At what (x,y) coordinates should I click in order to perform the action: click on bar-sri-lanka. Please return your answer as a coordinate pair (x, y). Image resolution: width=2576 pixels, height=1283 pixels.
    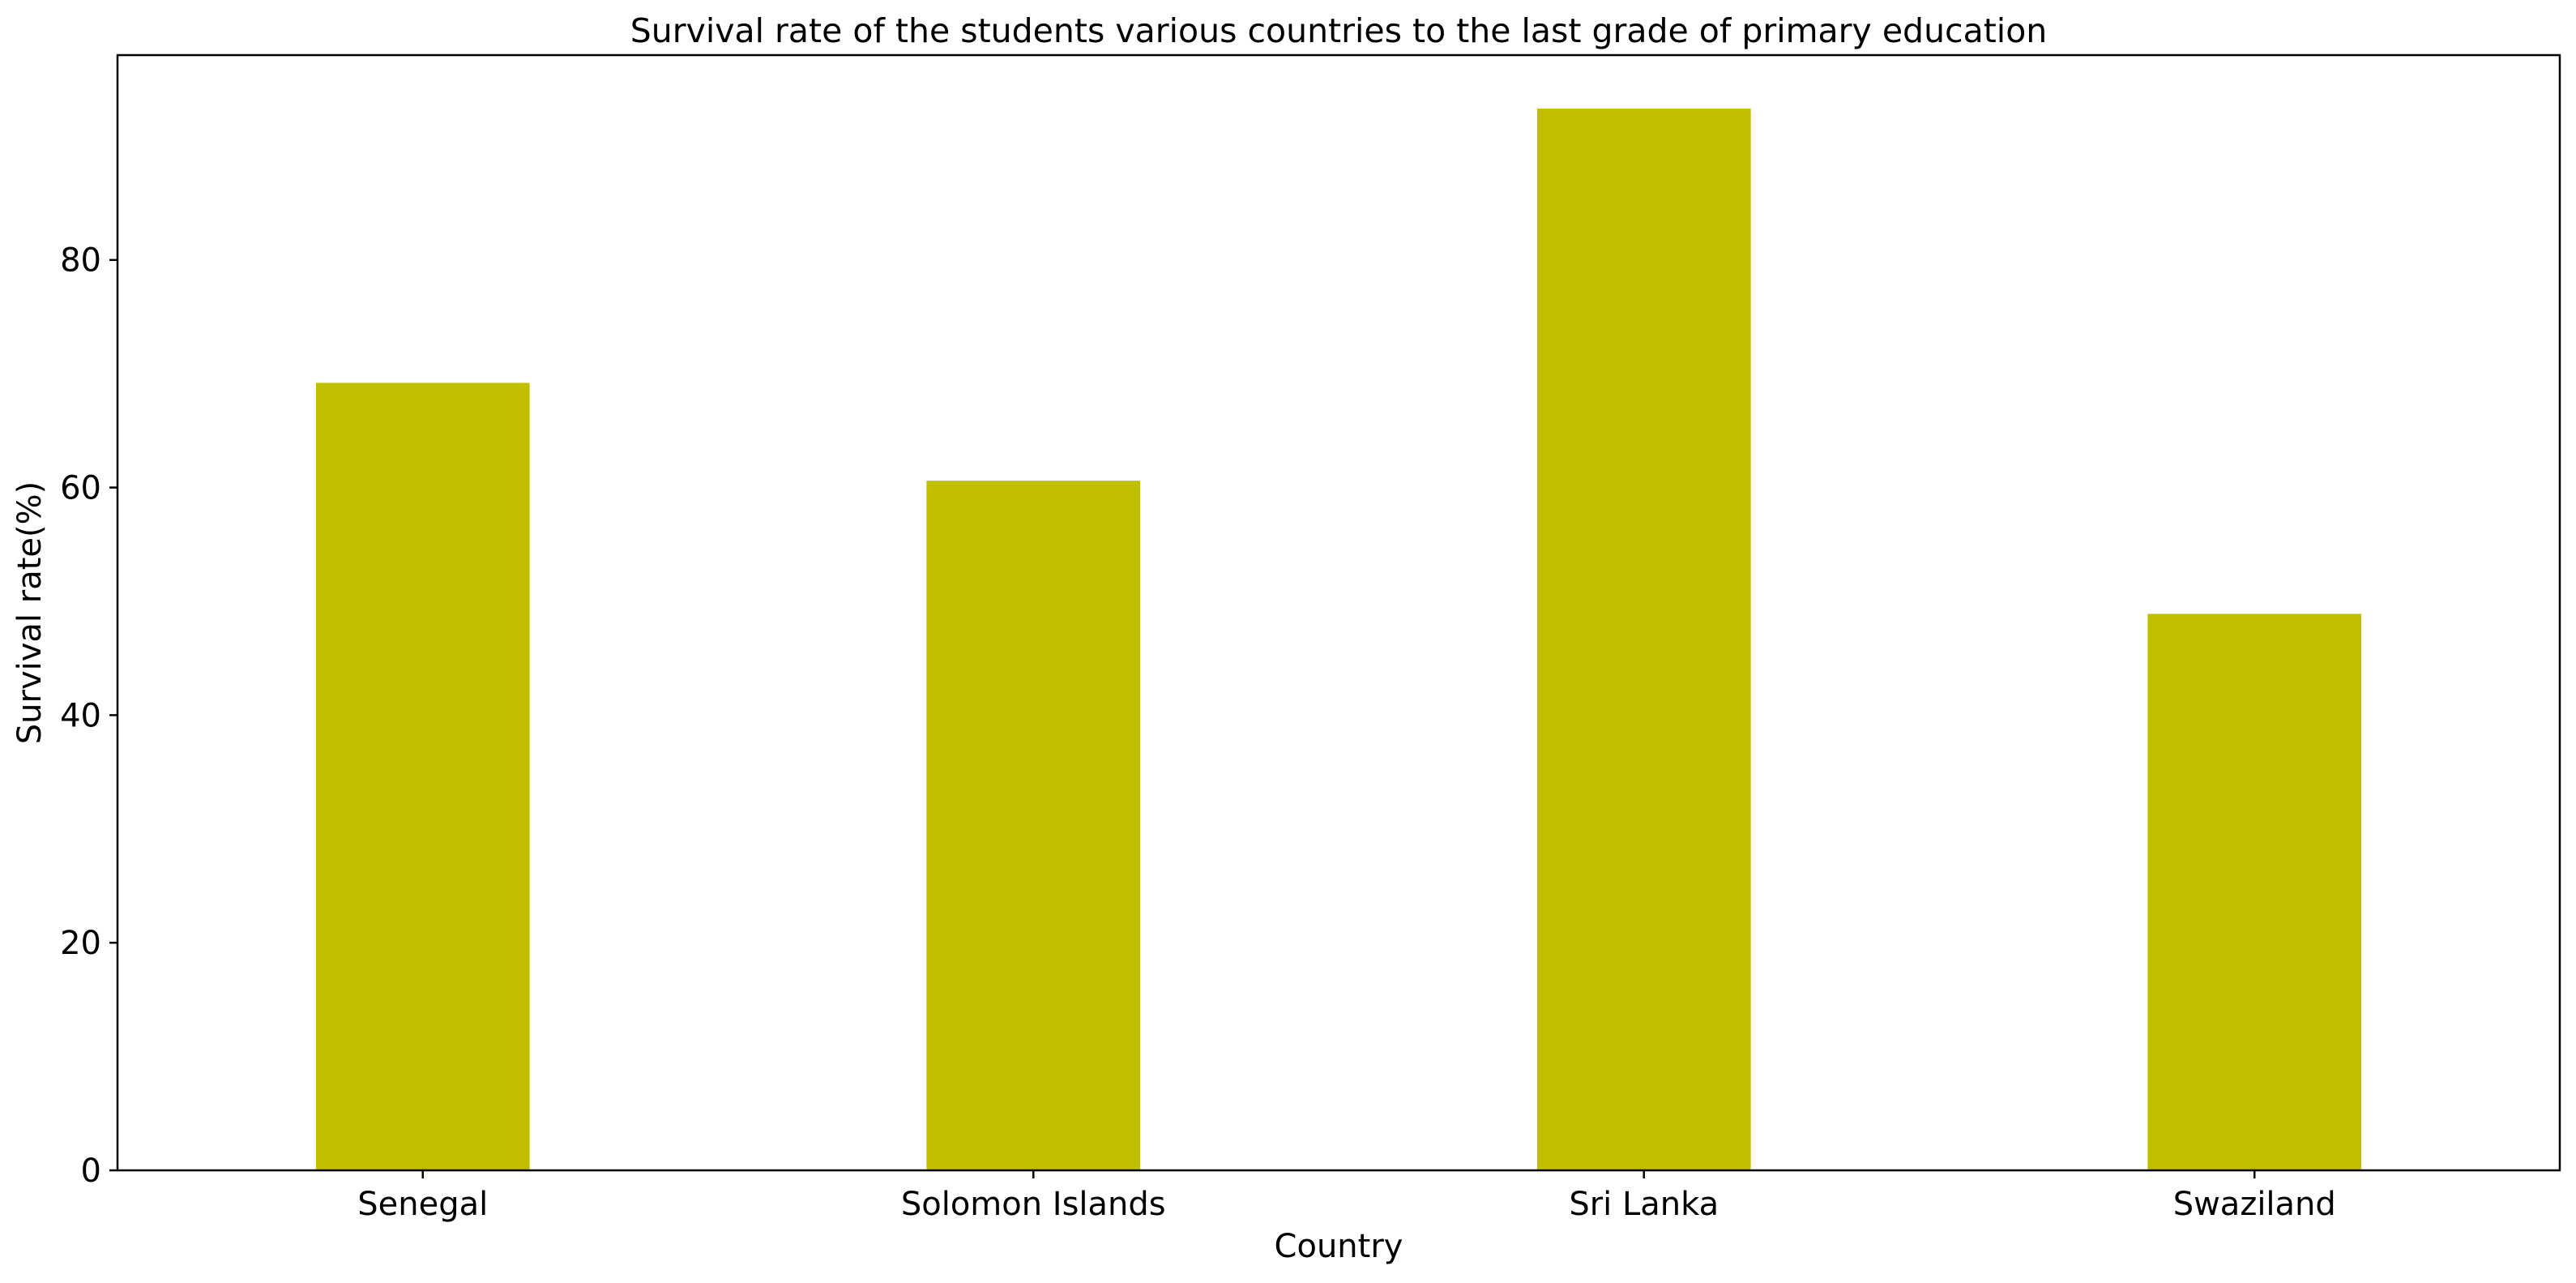
    Looking at the image, I should click on (1643, 639).